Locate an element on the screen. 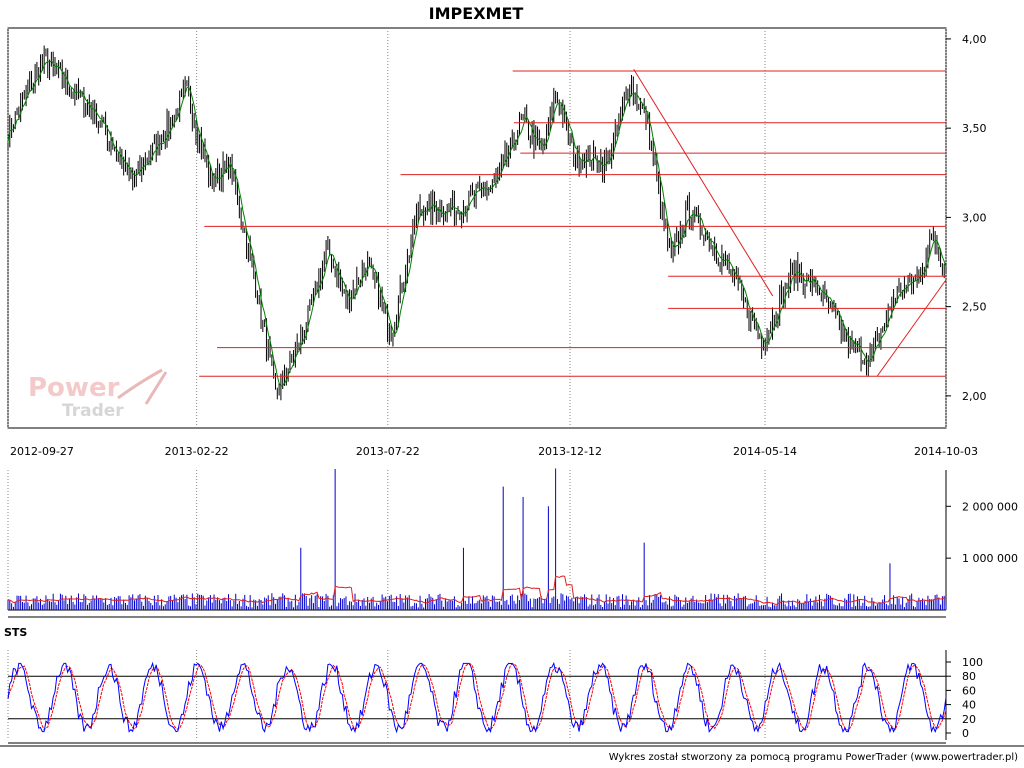 Image resolution: width=1024 pixels, height=768 pixels. powertrader-watermark: Power Trader is located at coordinates (98, 394).